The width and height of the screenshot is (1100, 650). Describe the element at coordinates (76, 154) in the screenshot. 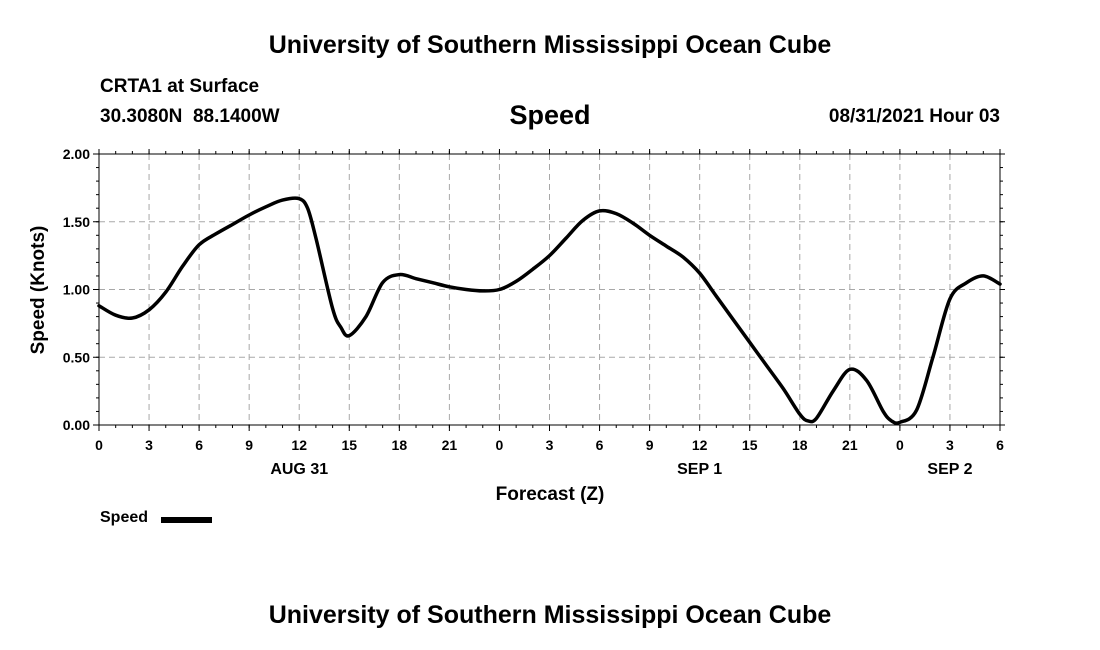

I see `y-tick-label: 2.00` at that location.